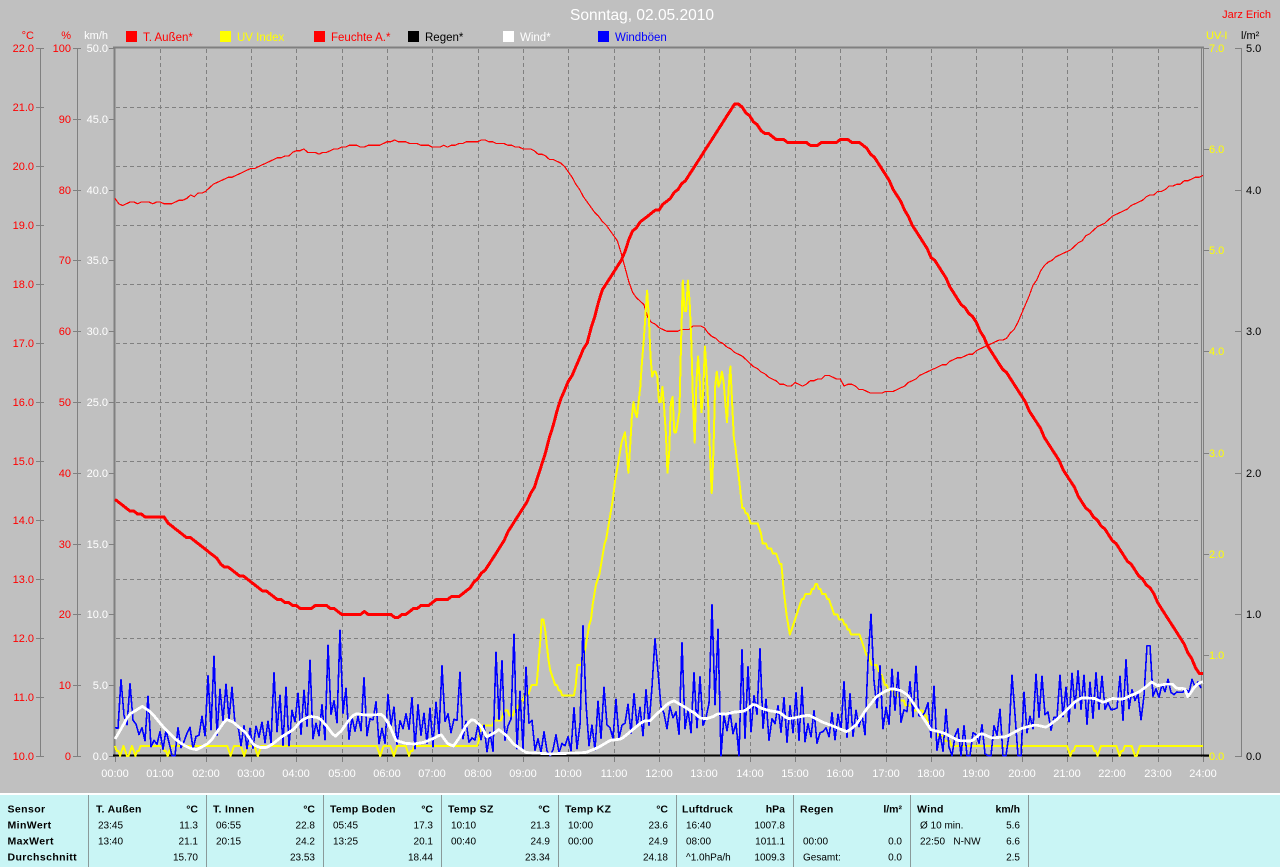 The height and width of the screenshot is (867, 1280). What do you see at coordinates (941, 826) in the screenshot?
I see `svg-text: Ø 10 min.` at bounding box center [941, 826].